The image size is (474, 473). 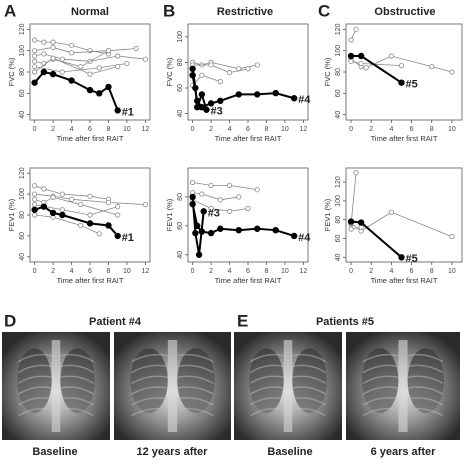 What do you see at coordinates (90, 271) in the screenshot?
I see `x-tick-label: 6` at bounding box center [90, 271].